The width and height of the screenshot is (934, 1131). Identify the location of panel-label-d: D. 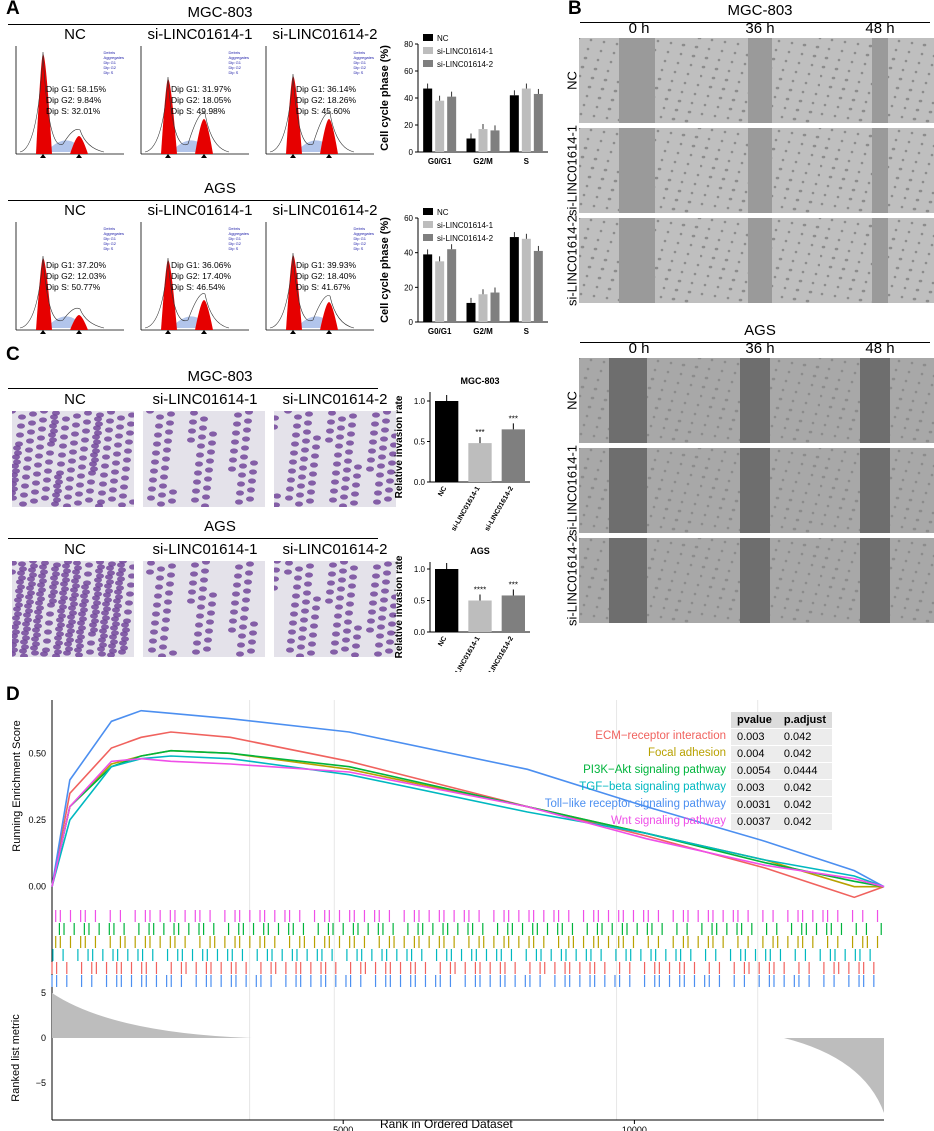
(13, 694).